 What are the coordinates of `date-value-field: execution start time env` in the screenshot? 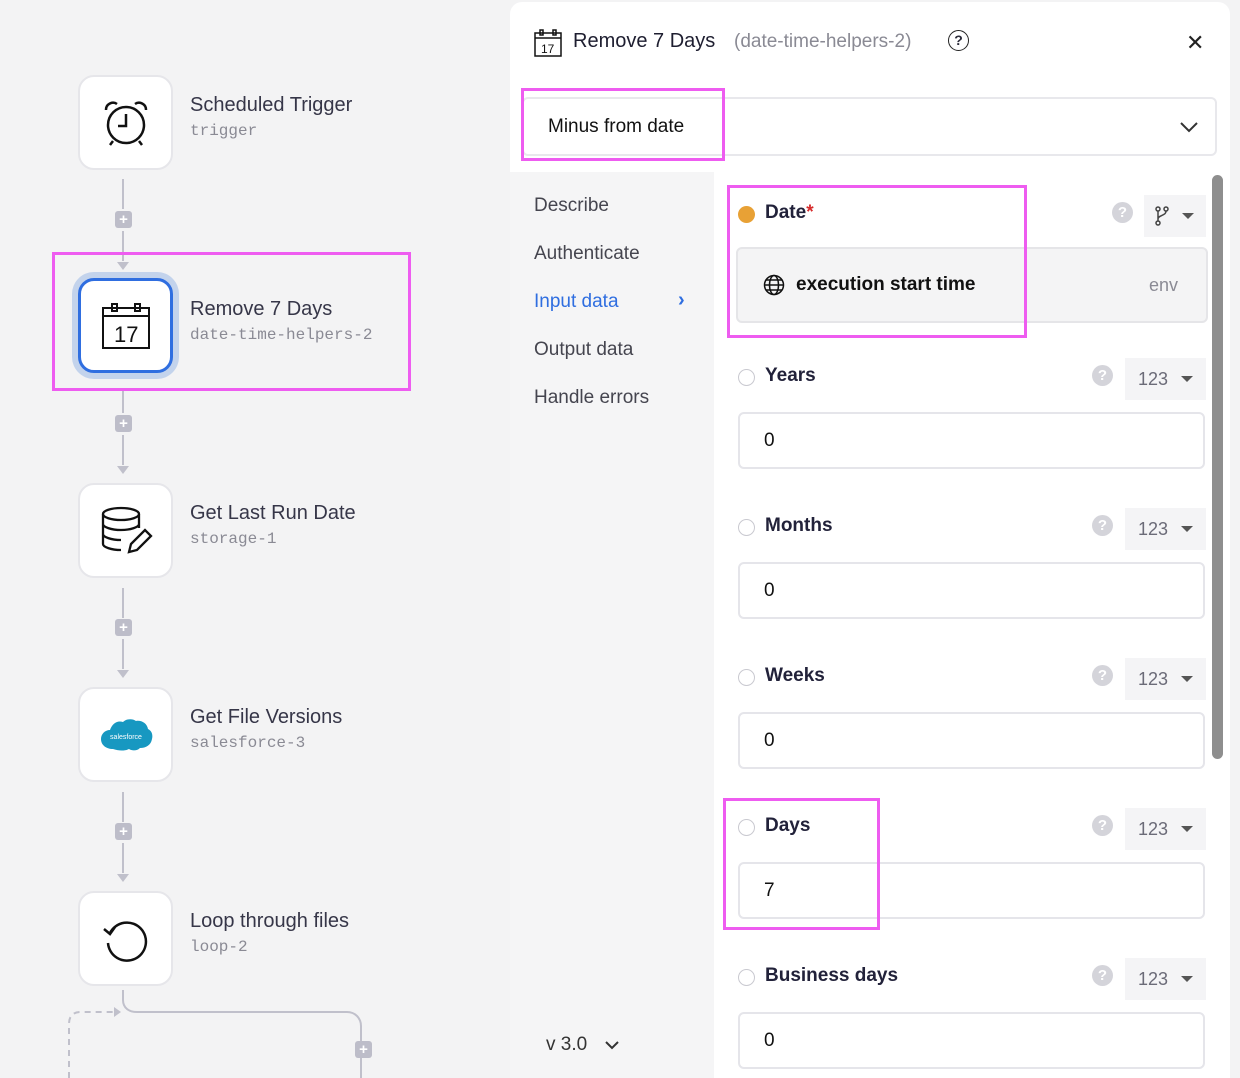 It's located at (972, 285).